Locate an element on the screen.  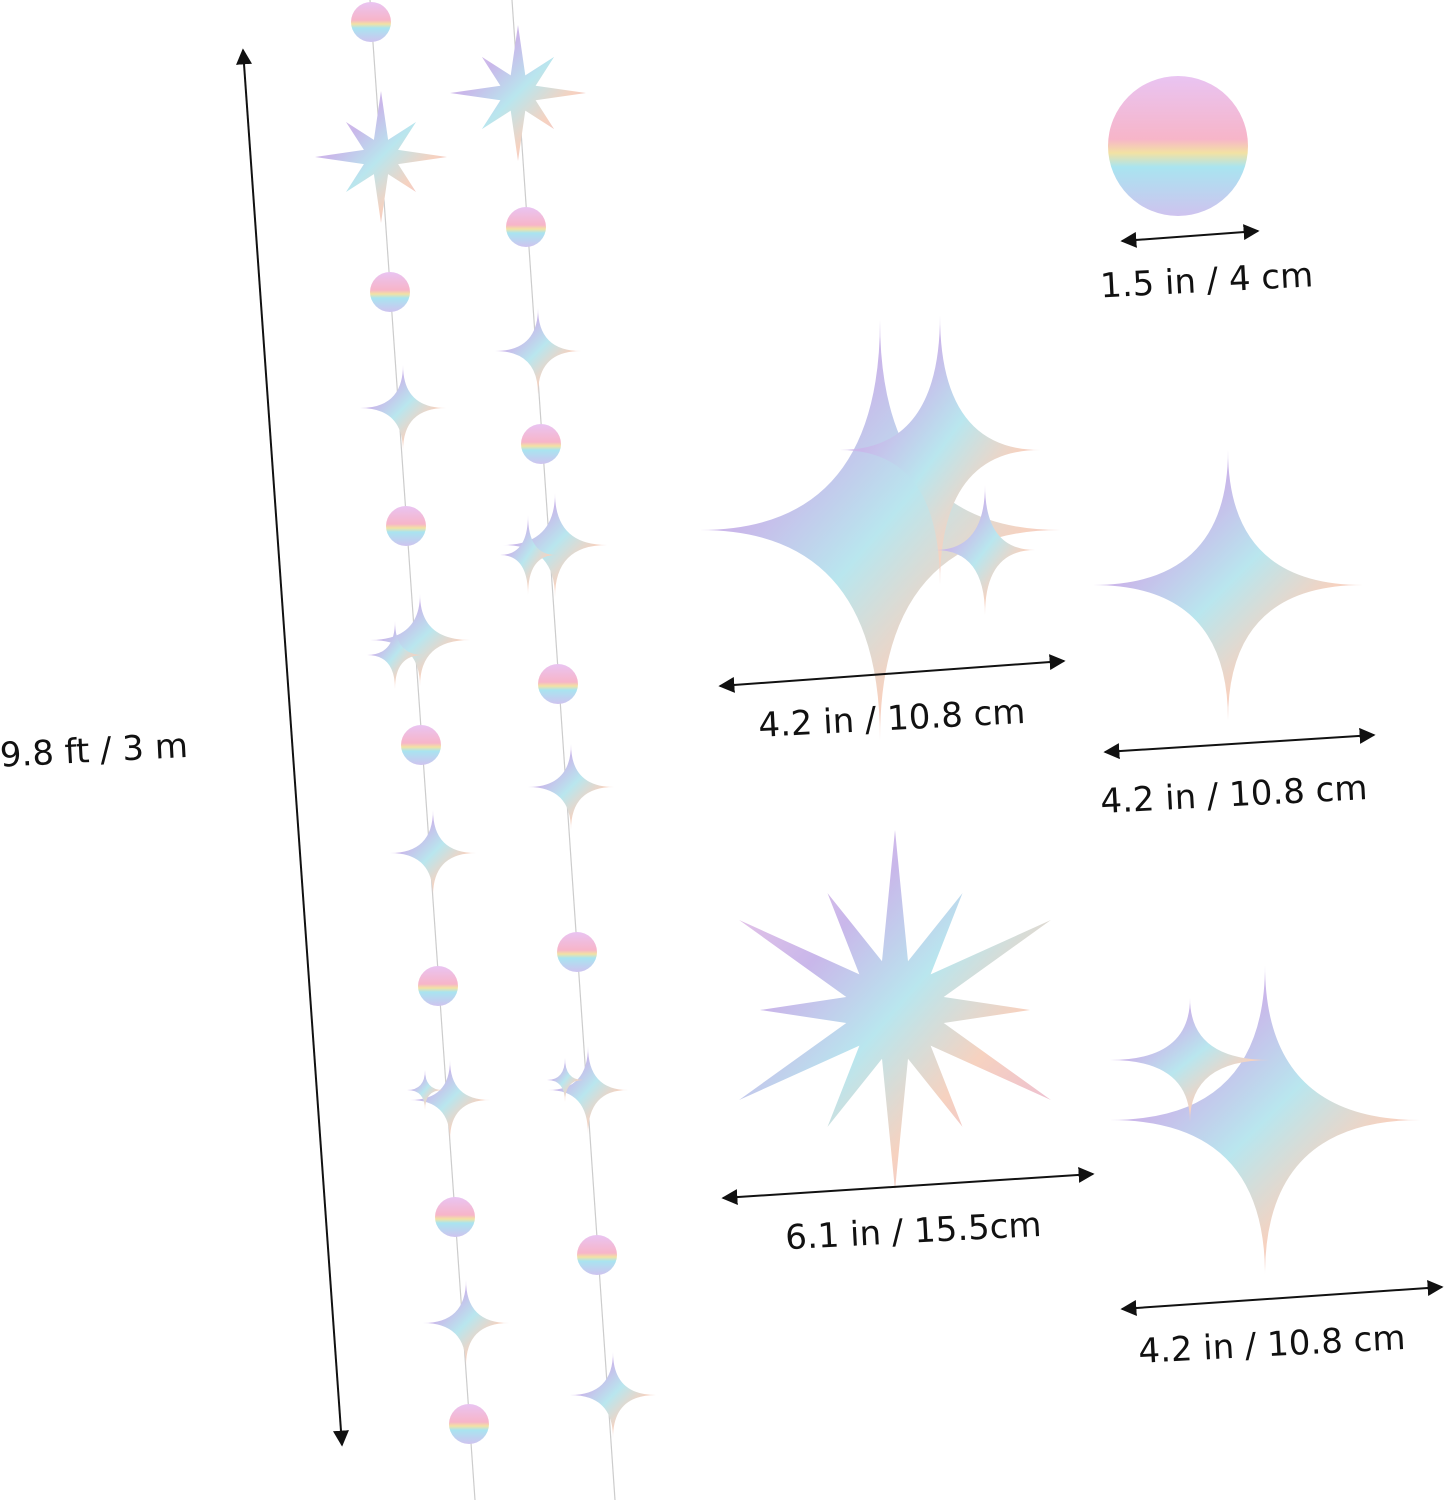
cluster-arrow is located at coordinates (892, 673).